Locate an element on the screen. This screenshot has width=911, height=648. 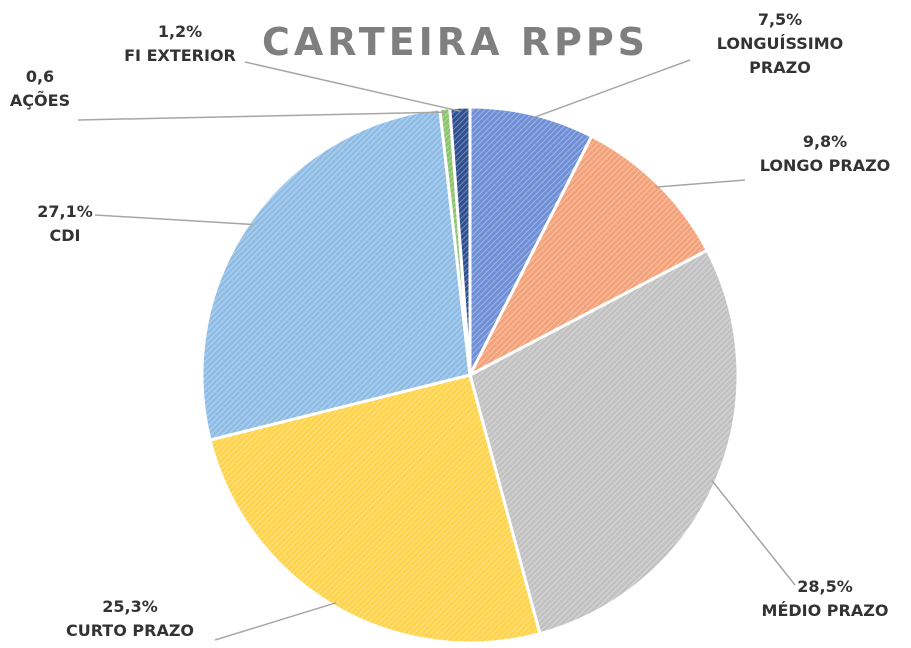
category-label: MÉDIO PRAZO is located at coordinates (825, 610).